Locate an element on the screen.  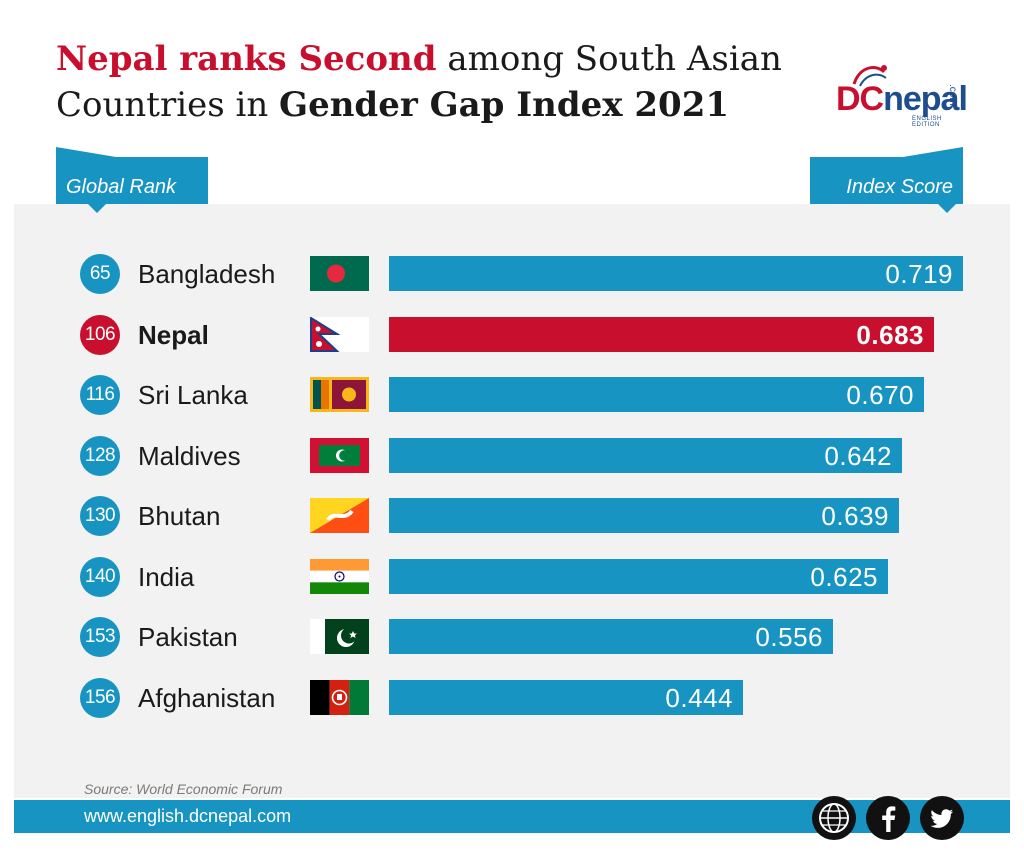
country-label: Sri Lanka is located at coordinates (193, 395).